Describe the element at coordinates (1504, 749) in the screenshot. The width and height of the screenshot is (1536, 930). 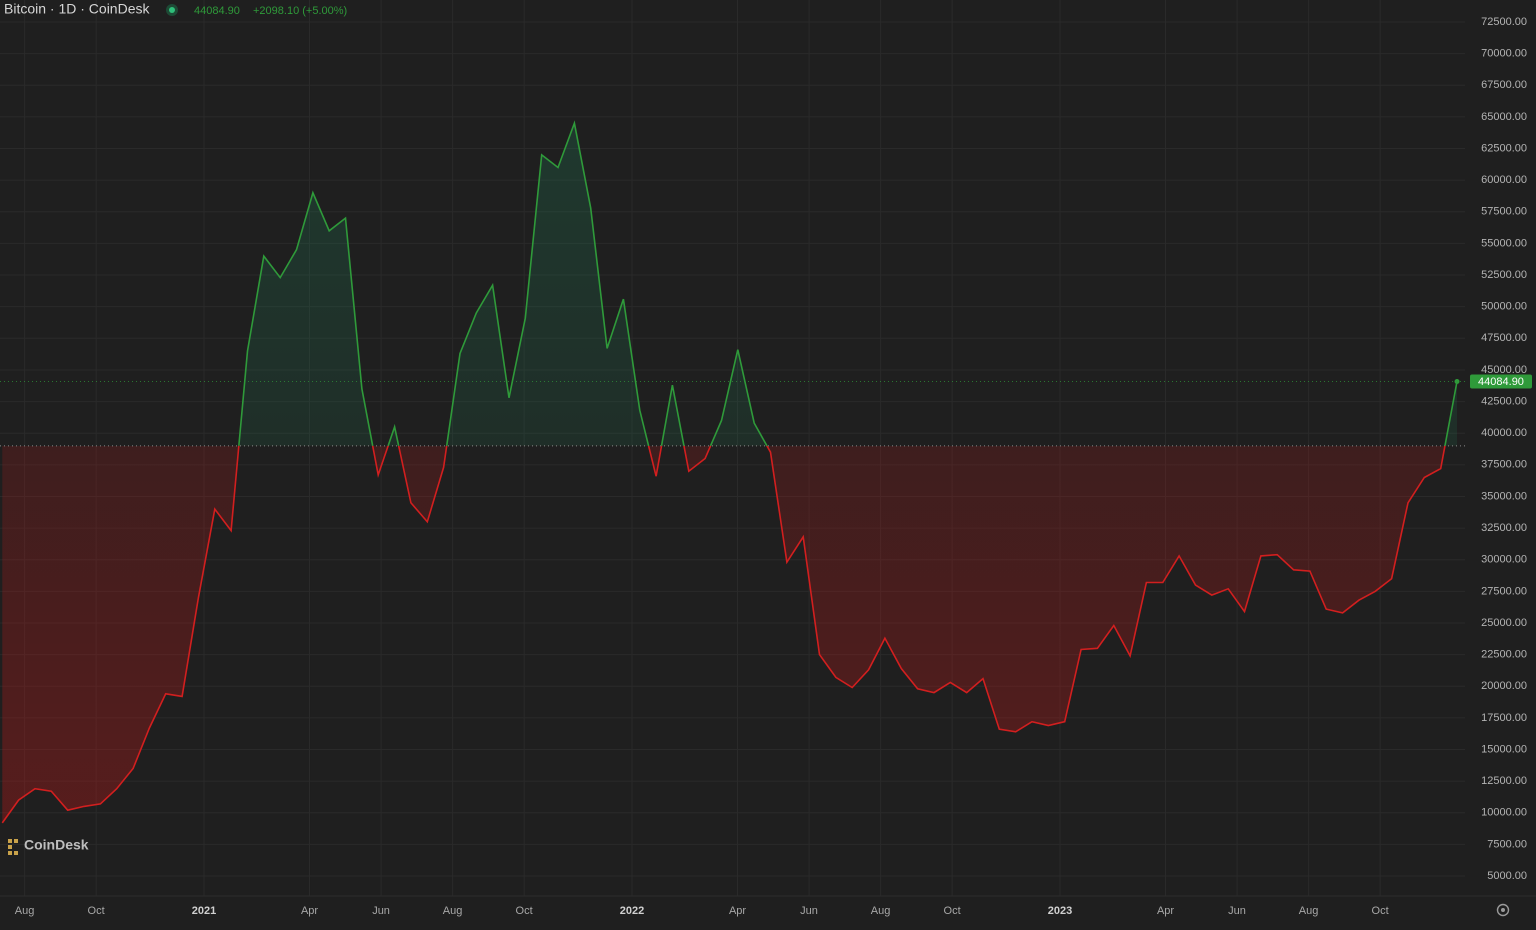
I see `y-tick-label: 15000.00` at that location.